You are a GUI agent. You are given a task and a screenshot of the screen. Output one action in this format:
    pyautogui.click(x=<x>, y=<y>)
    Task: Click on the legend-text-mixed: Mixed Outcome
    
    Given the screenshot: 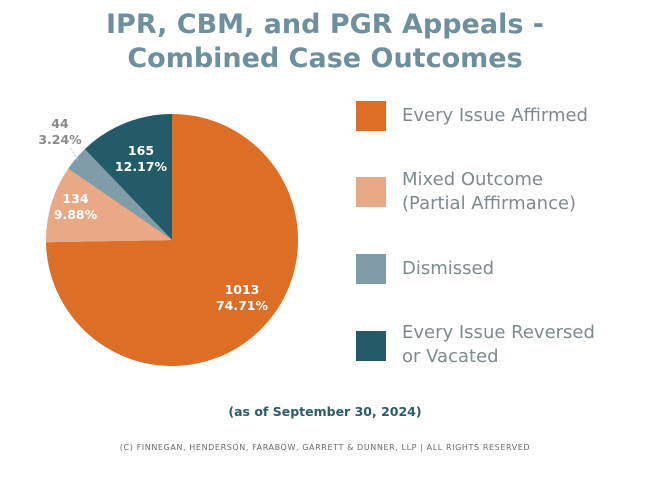 What is the action you would take?
    pyautogui.click(x=473, y=179)
    